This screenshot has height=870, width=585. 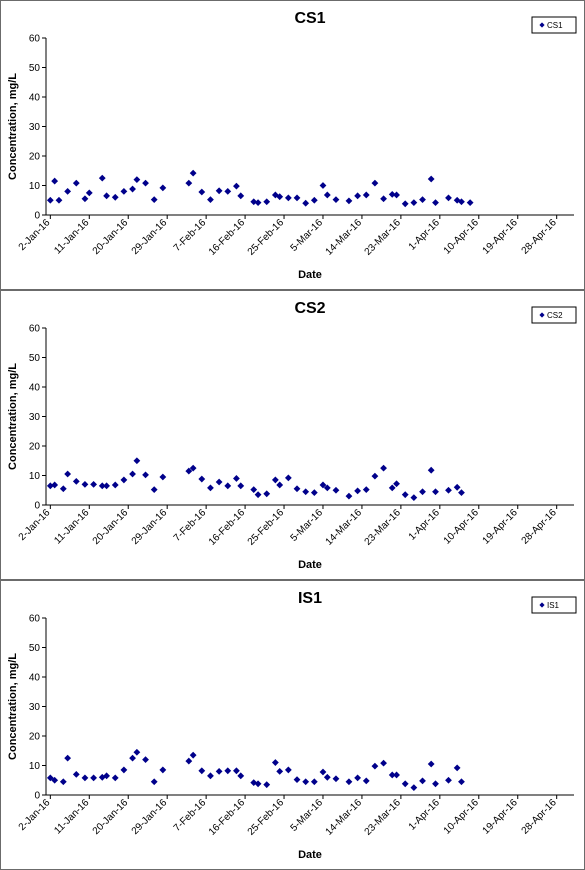 I want to click on chart-title: CS1, so click(x=309, y=18).